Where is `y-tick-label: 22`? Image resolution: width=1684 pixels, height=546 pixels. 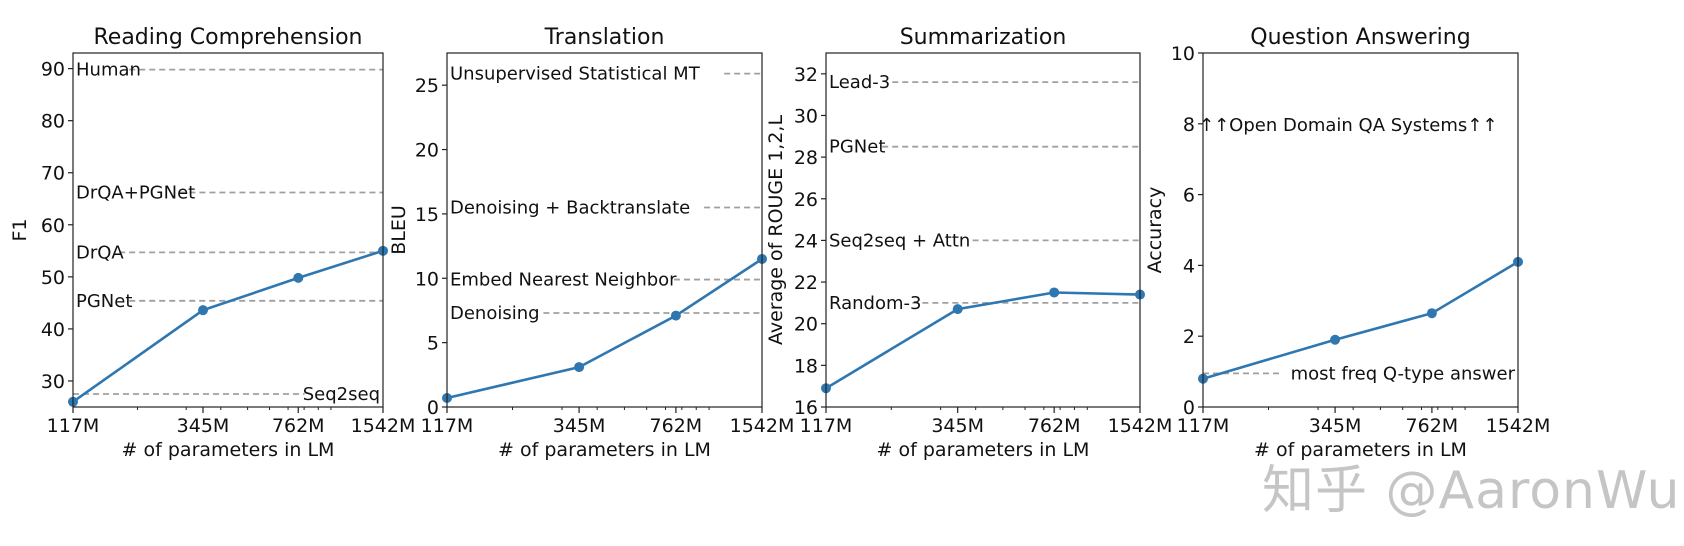 y-tick-label: 22 is located at coordinates (806, 283).